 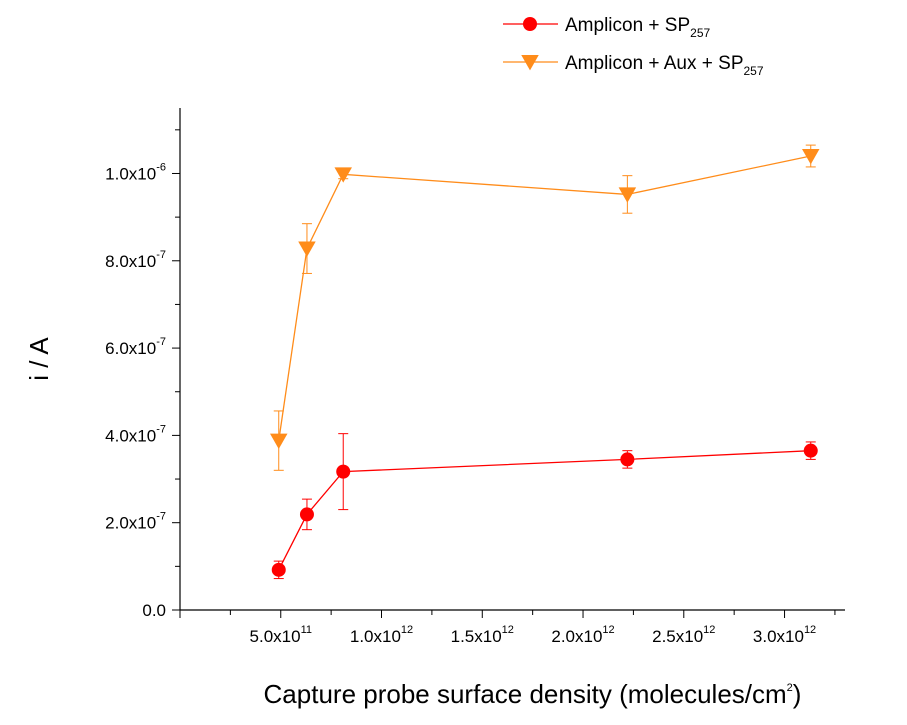 What do you see at coordinates (130, 173) in the screenshot?
I see `y-tick-mantissa: 1.0x10` at bounding box center [130, 173].